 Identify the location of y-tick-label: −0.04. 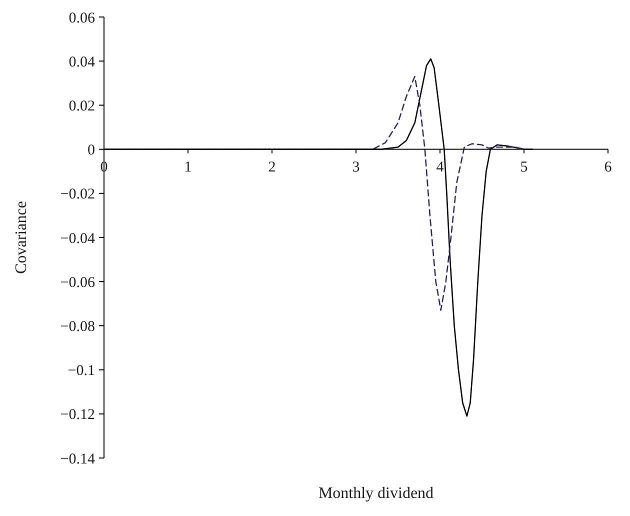
(78, 238).